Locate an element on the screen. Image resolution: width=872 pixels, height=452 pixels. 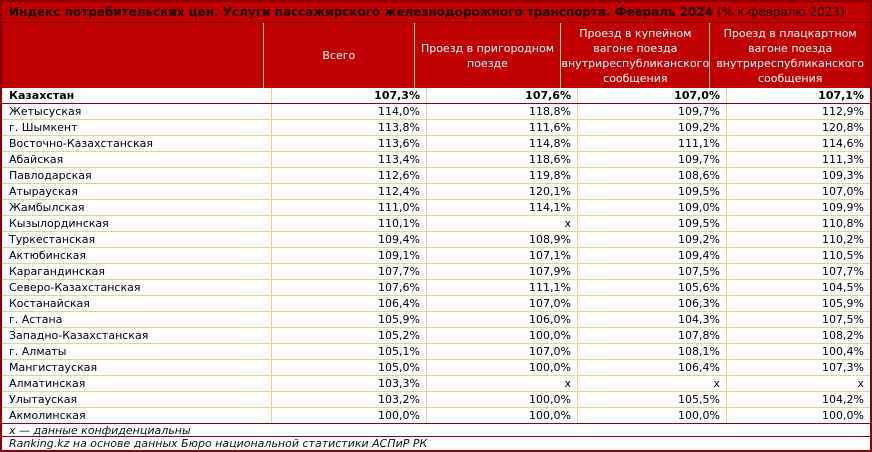
table-row: Казахстан 107,3% 107,6% 107,0% 107,1% is located at coordinates (436, 96).